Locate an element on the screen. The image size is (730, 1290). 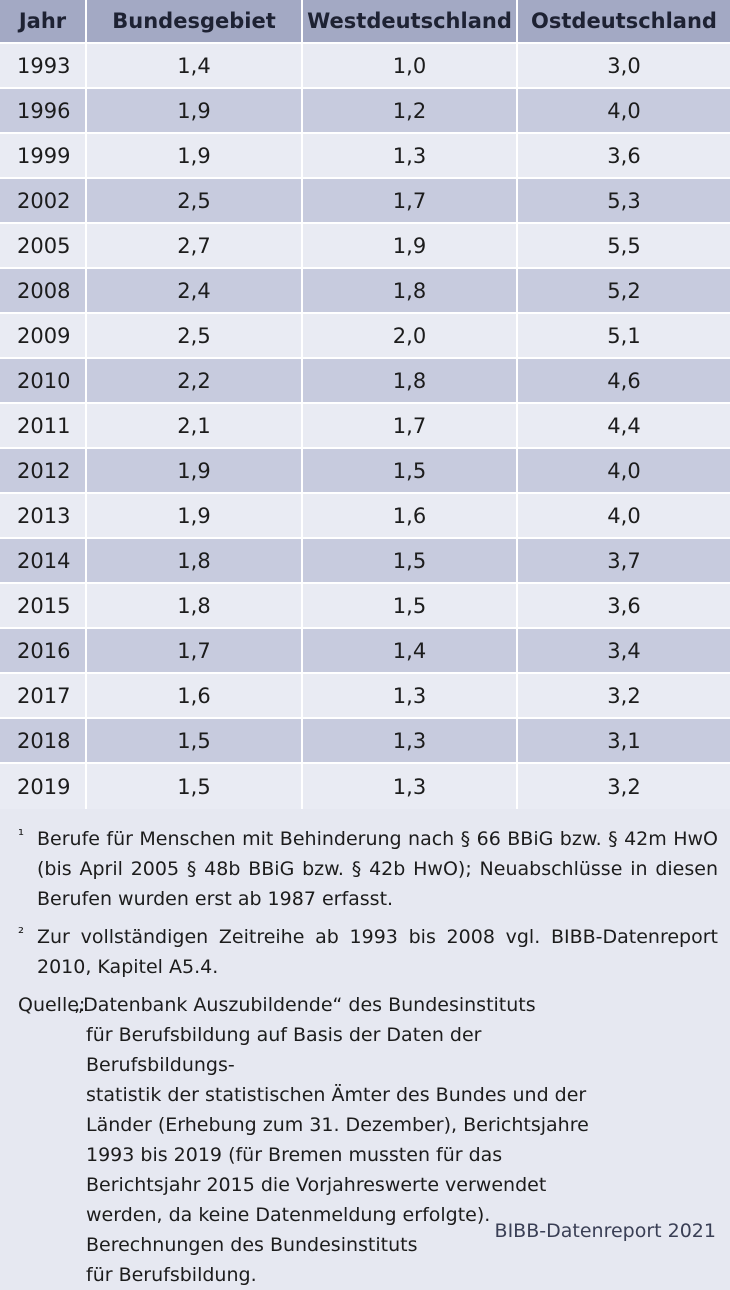
cell-bundesgebiet: 2,4 is located at coordinates (195, 291).